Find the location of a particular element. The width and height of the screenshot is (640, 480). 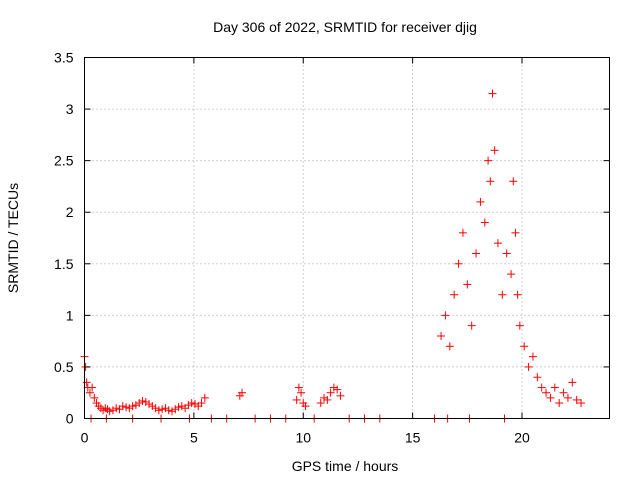

y-tick-label: 3 is located at coordinates (70, 109).